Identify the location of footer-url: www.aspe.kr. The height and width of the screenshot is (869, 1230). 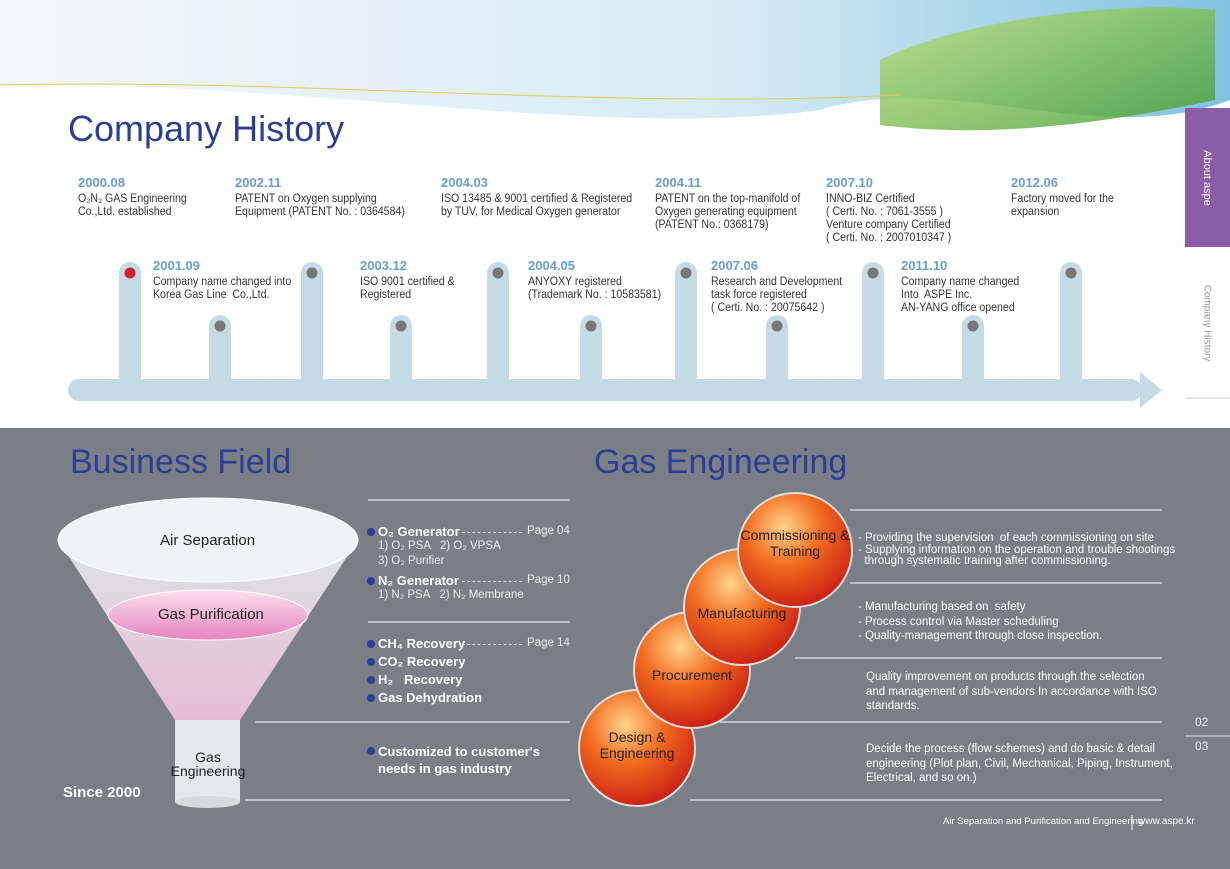
(1166, 821).